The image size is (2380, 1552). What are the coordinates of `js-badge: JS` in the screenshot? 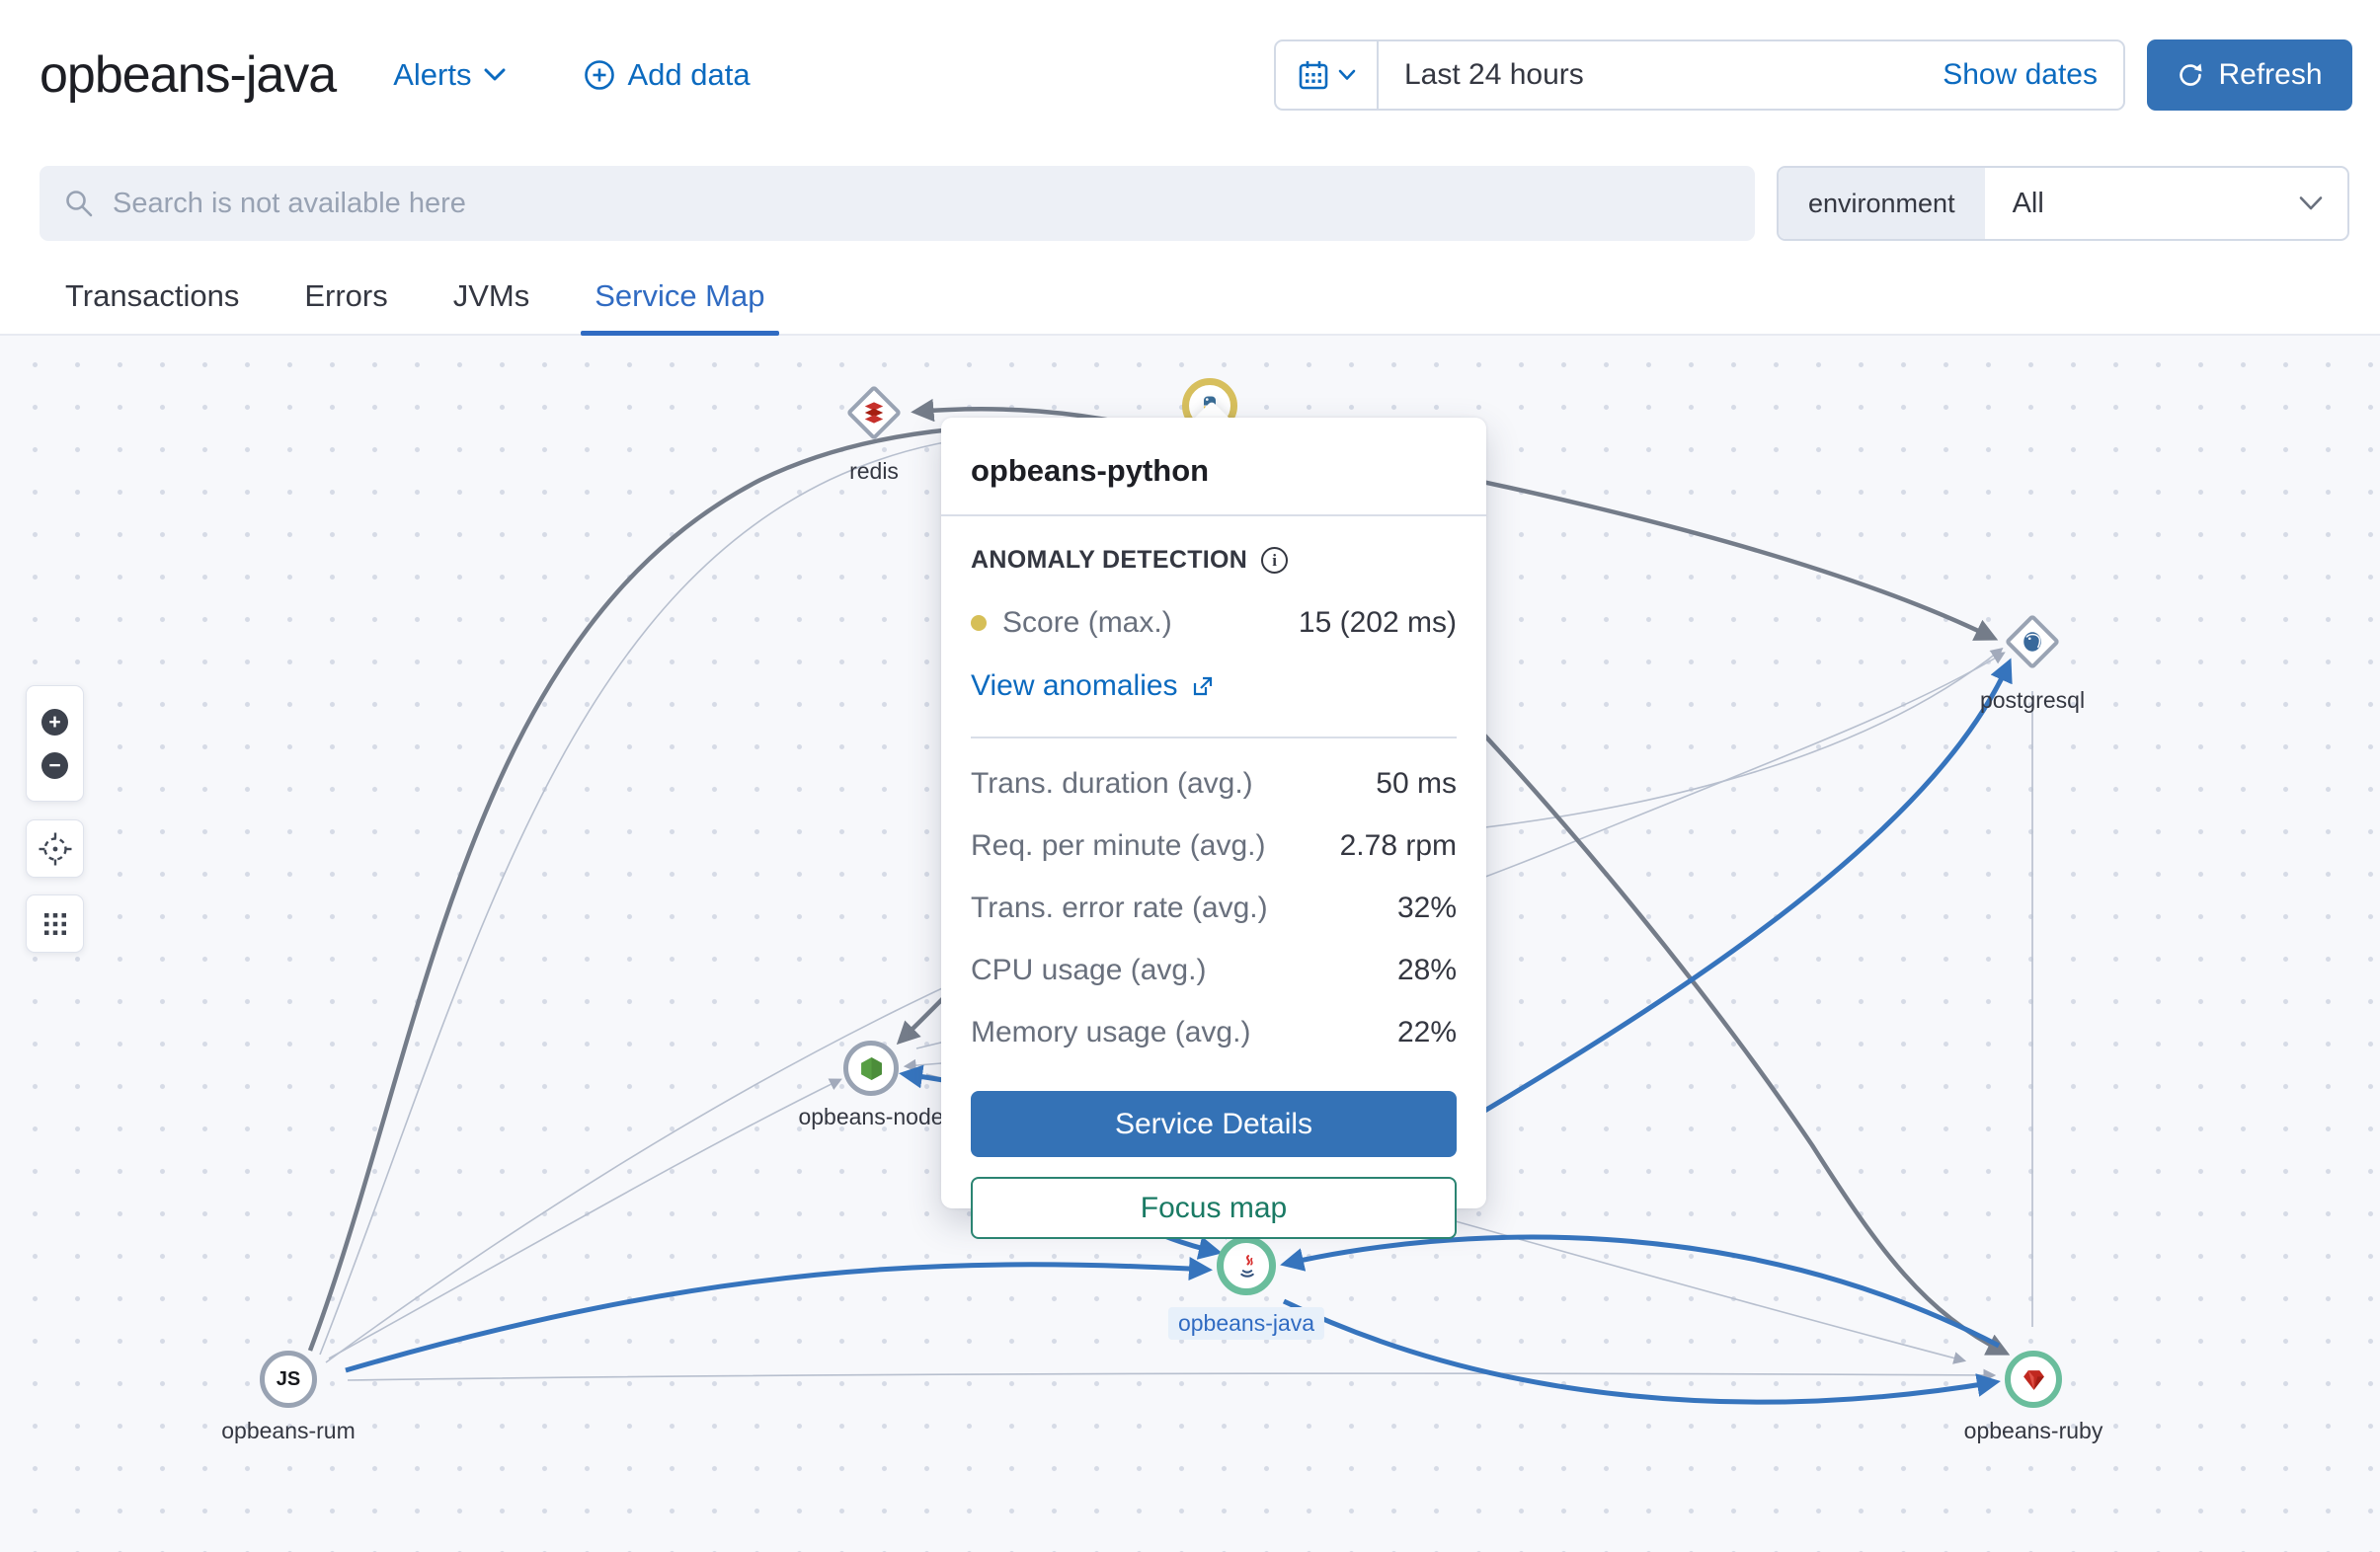 It's located at (288, 1378).